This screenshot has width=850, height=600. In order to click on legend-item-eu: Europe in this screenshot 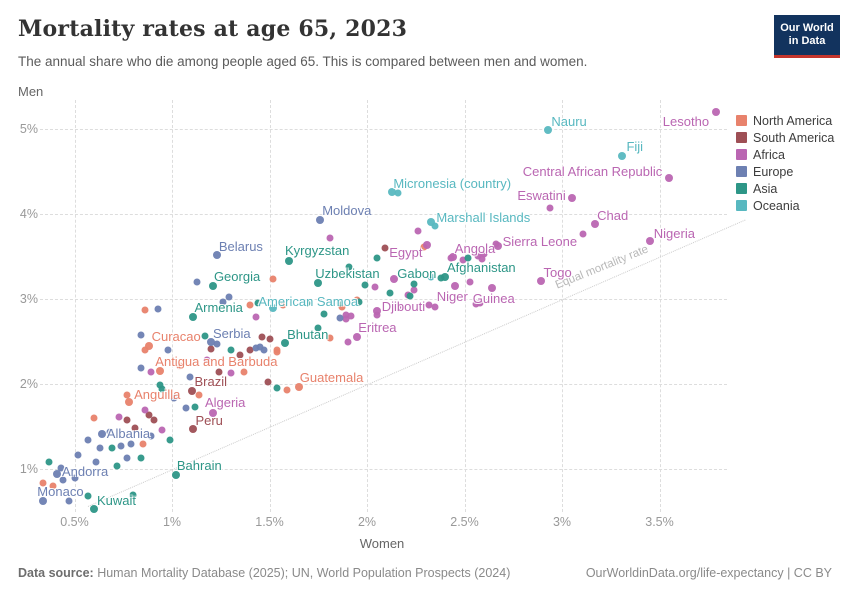, I will do `click(785, 171)`.